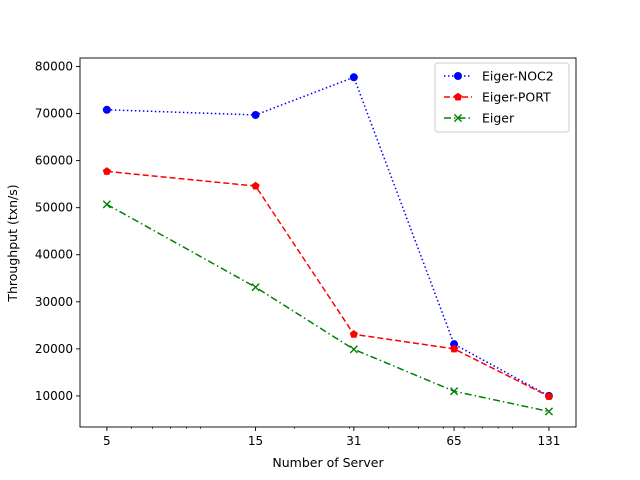 This screenshot has height=480, width=640. What do you see at coordinates (255, 441) in the screenshot?
I see `x-tick-label: 15` at bounding box center [255, 441].